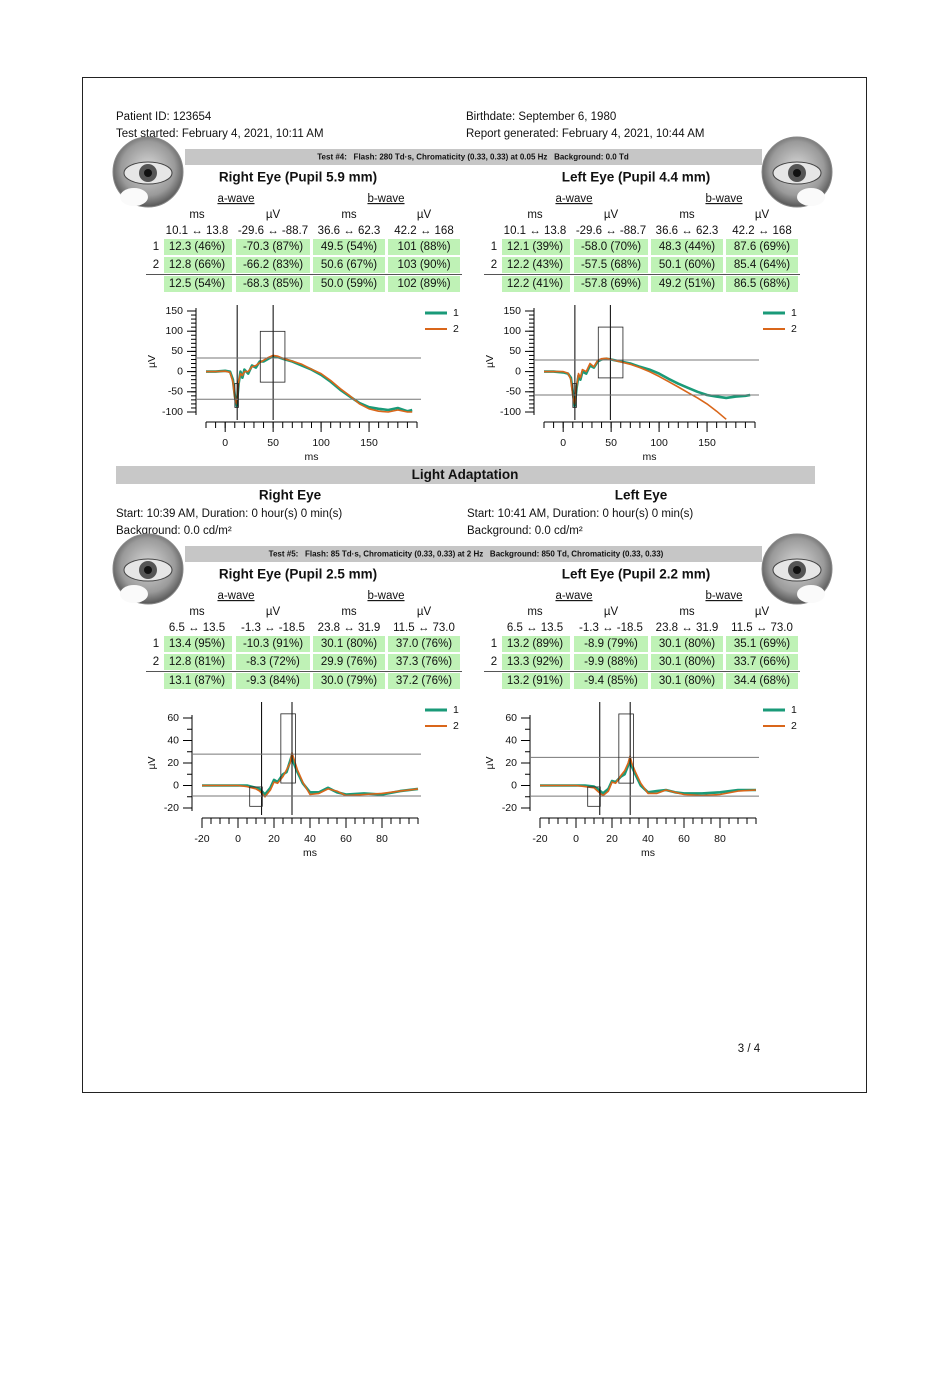 Image resolution: width=950 pixels, height=1397 pixels. I want to click on cell: 33.7 (66%), so click(762, 662).